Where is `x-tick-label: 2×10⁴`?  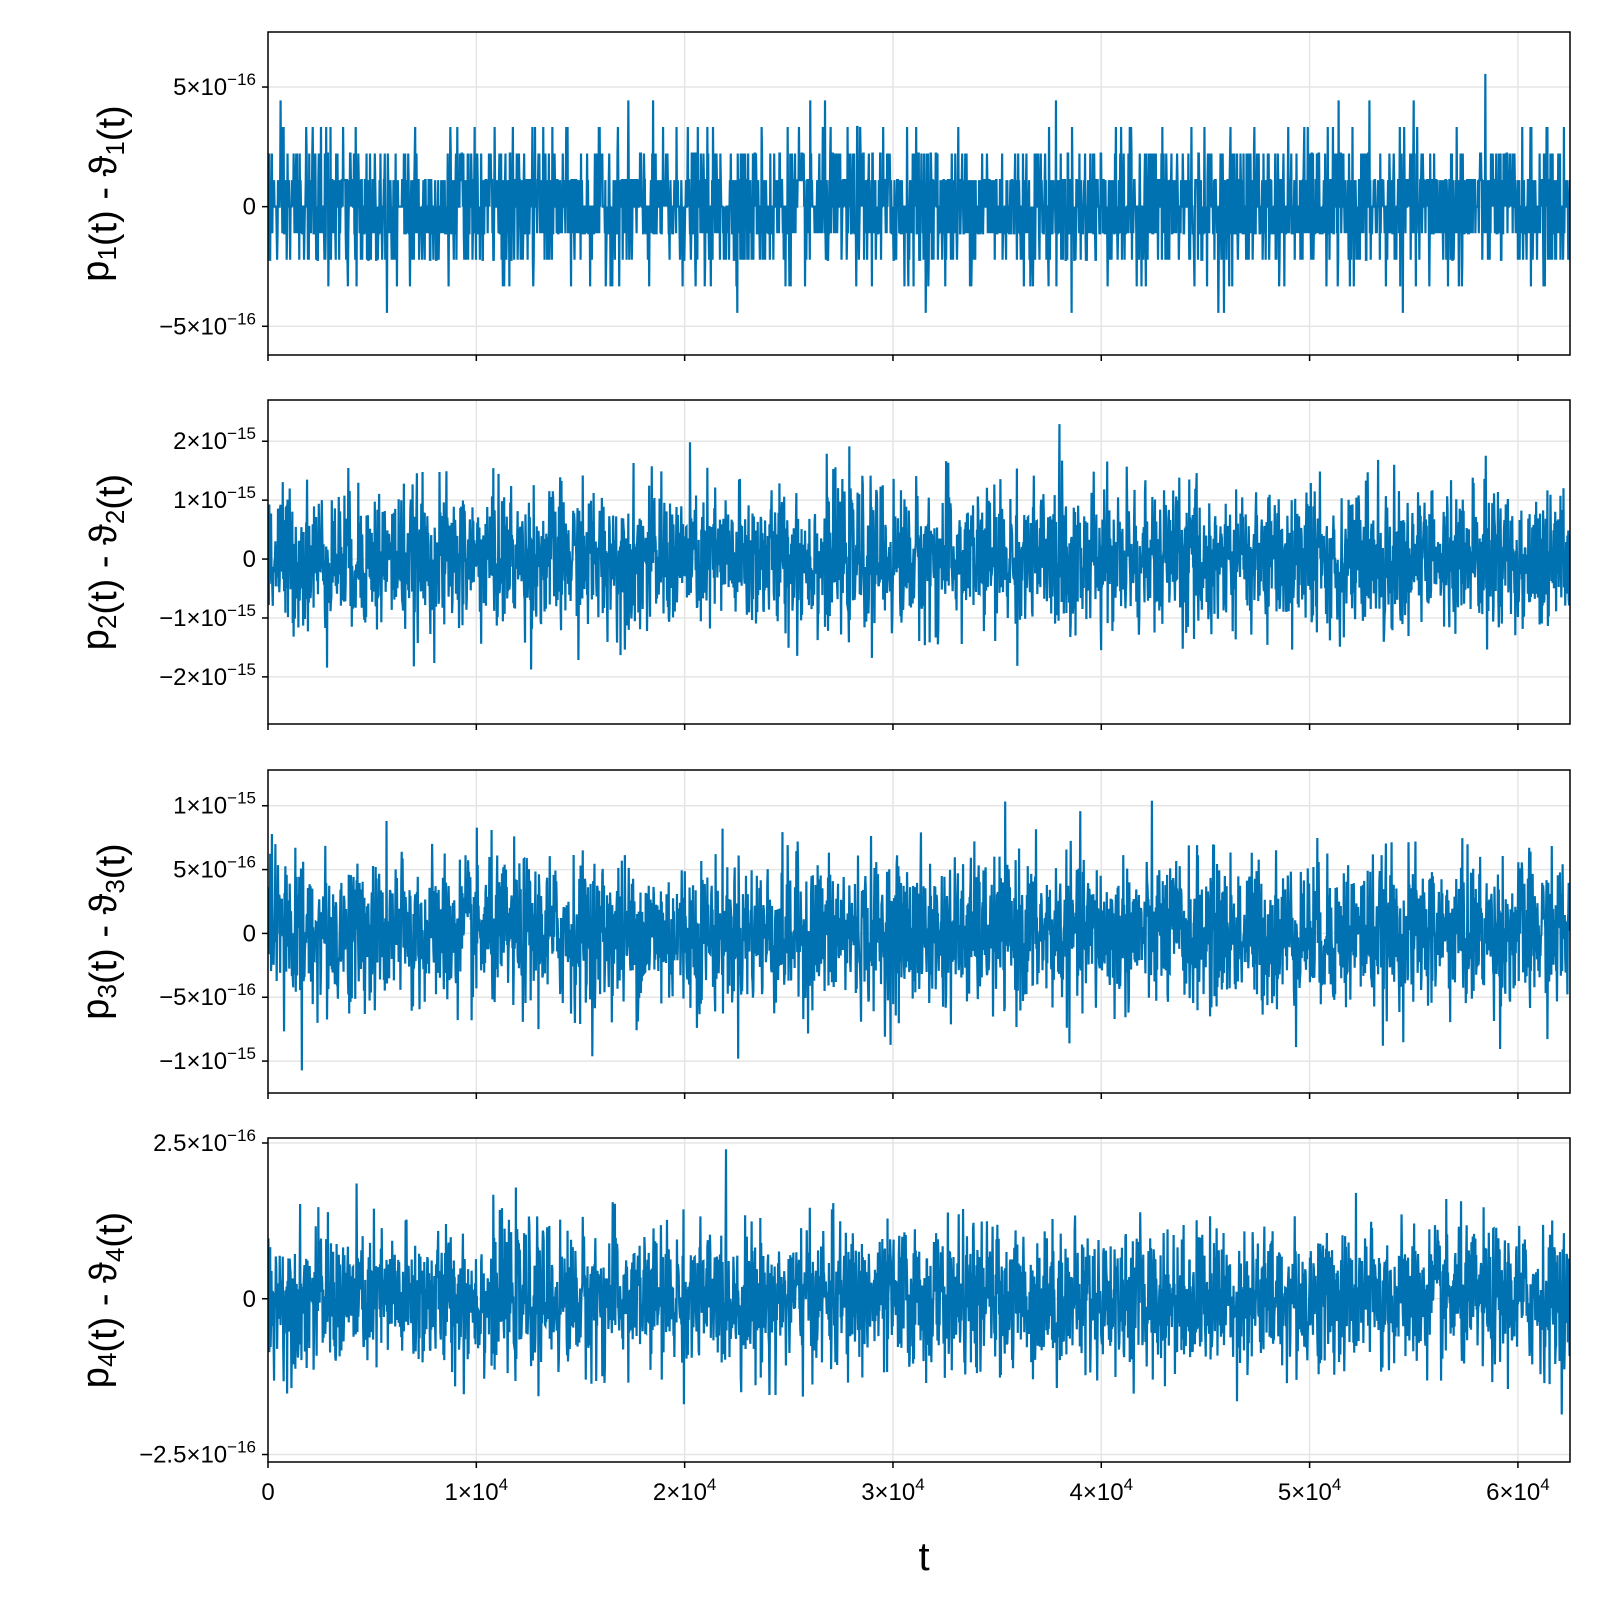
x-tick-label: 2×10⁴ is located at coordinates (685, 1490).